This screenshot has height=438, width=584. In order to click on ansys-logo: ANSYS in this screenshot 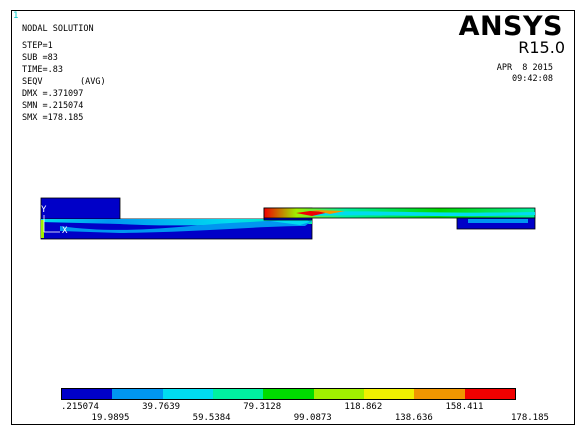, I will do `click(510, 26)`.